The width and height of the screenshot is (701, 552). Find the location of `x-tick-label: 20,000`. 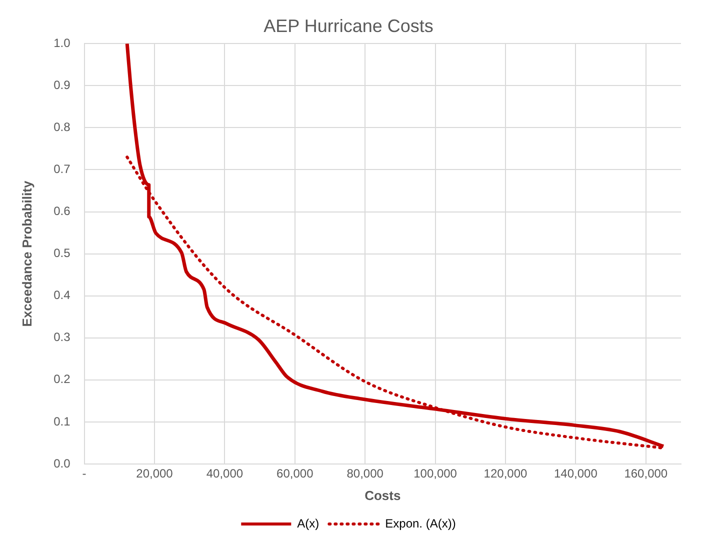

x-tick-label: 20,000 is located at coordinates (155, 473).